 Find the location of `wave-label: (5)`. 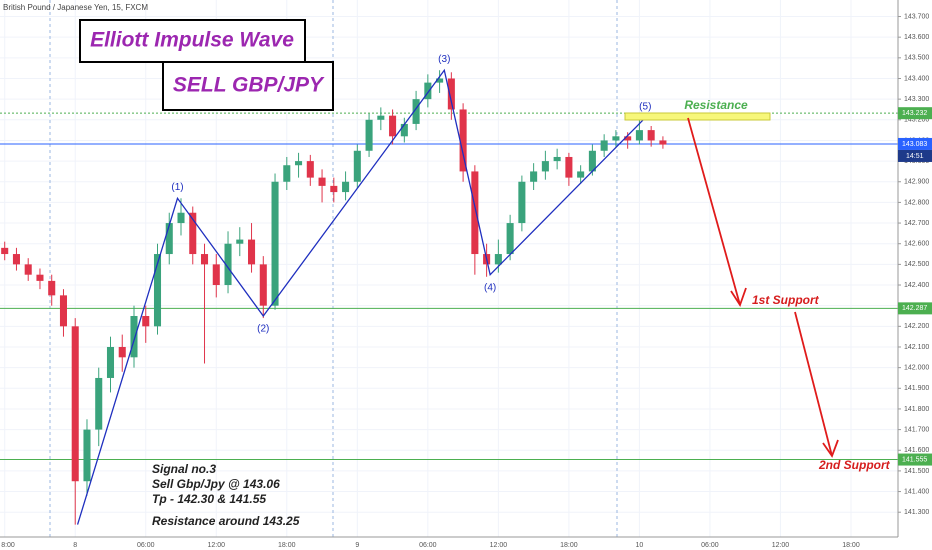

wave-label: (5) is located at coordinates (645, 106).